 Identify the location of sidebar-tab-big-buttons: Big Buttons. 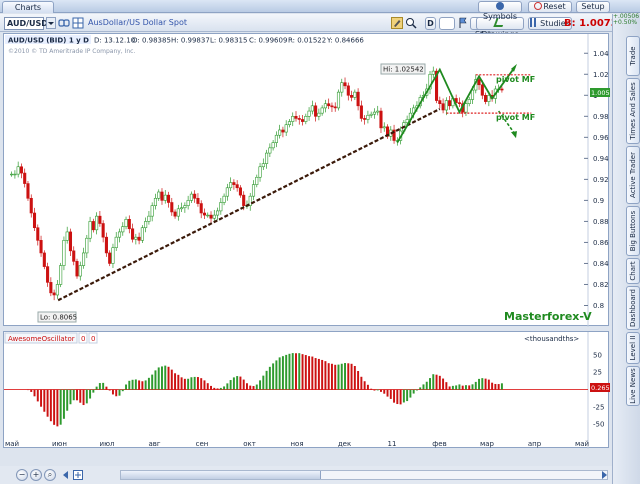
(633, 231).